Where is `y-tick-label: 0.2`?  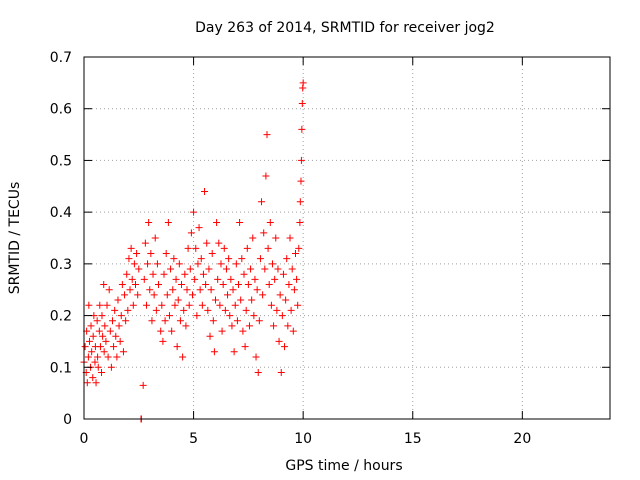 y-tick-label: 0.2 is located at coordinates (61, 317).